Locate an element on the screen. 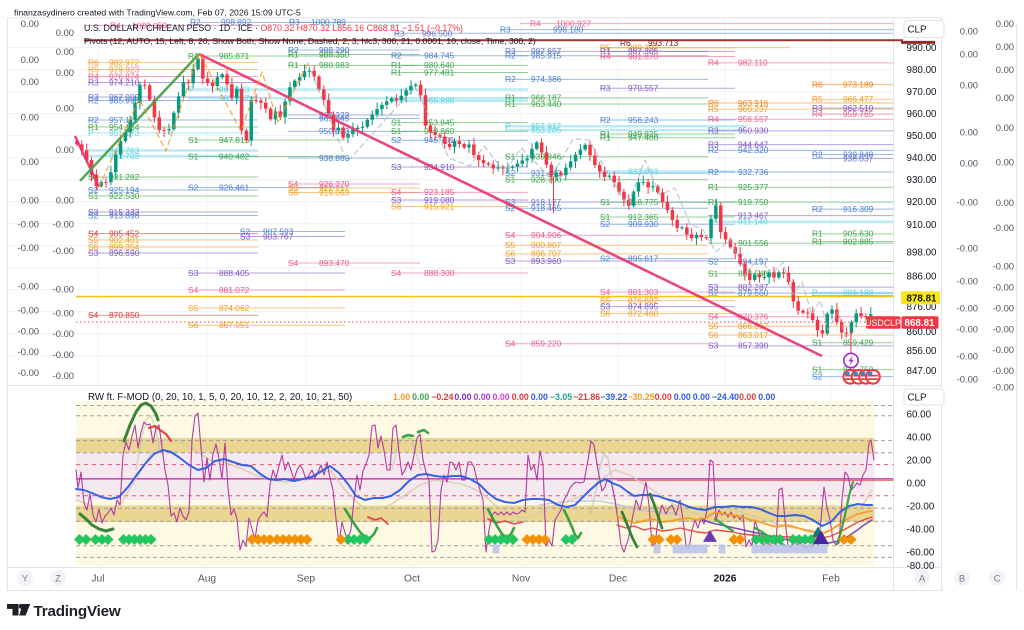 Image resolution: width=1024 pixels, height=630 pixels. svg-text: B is located at coordinates (962, 578).